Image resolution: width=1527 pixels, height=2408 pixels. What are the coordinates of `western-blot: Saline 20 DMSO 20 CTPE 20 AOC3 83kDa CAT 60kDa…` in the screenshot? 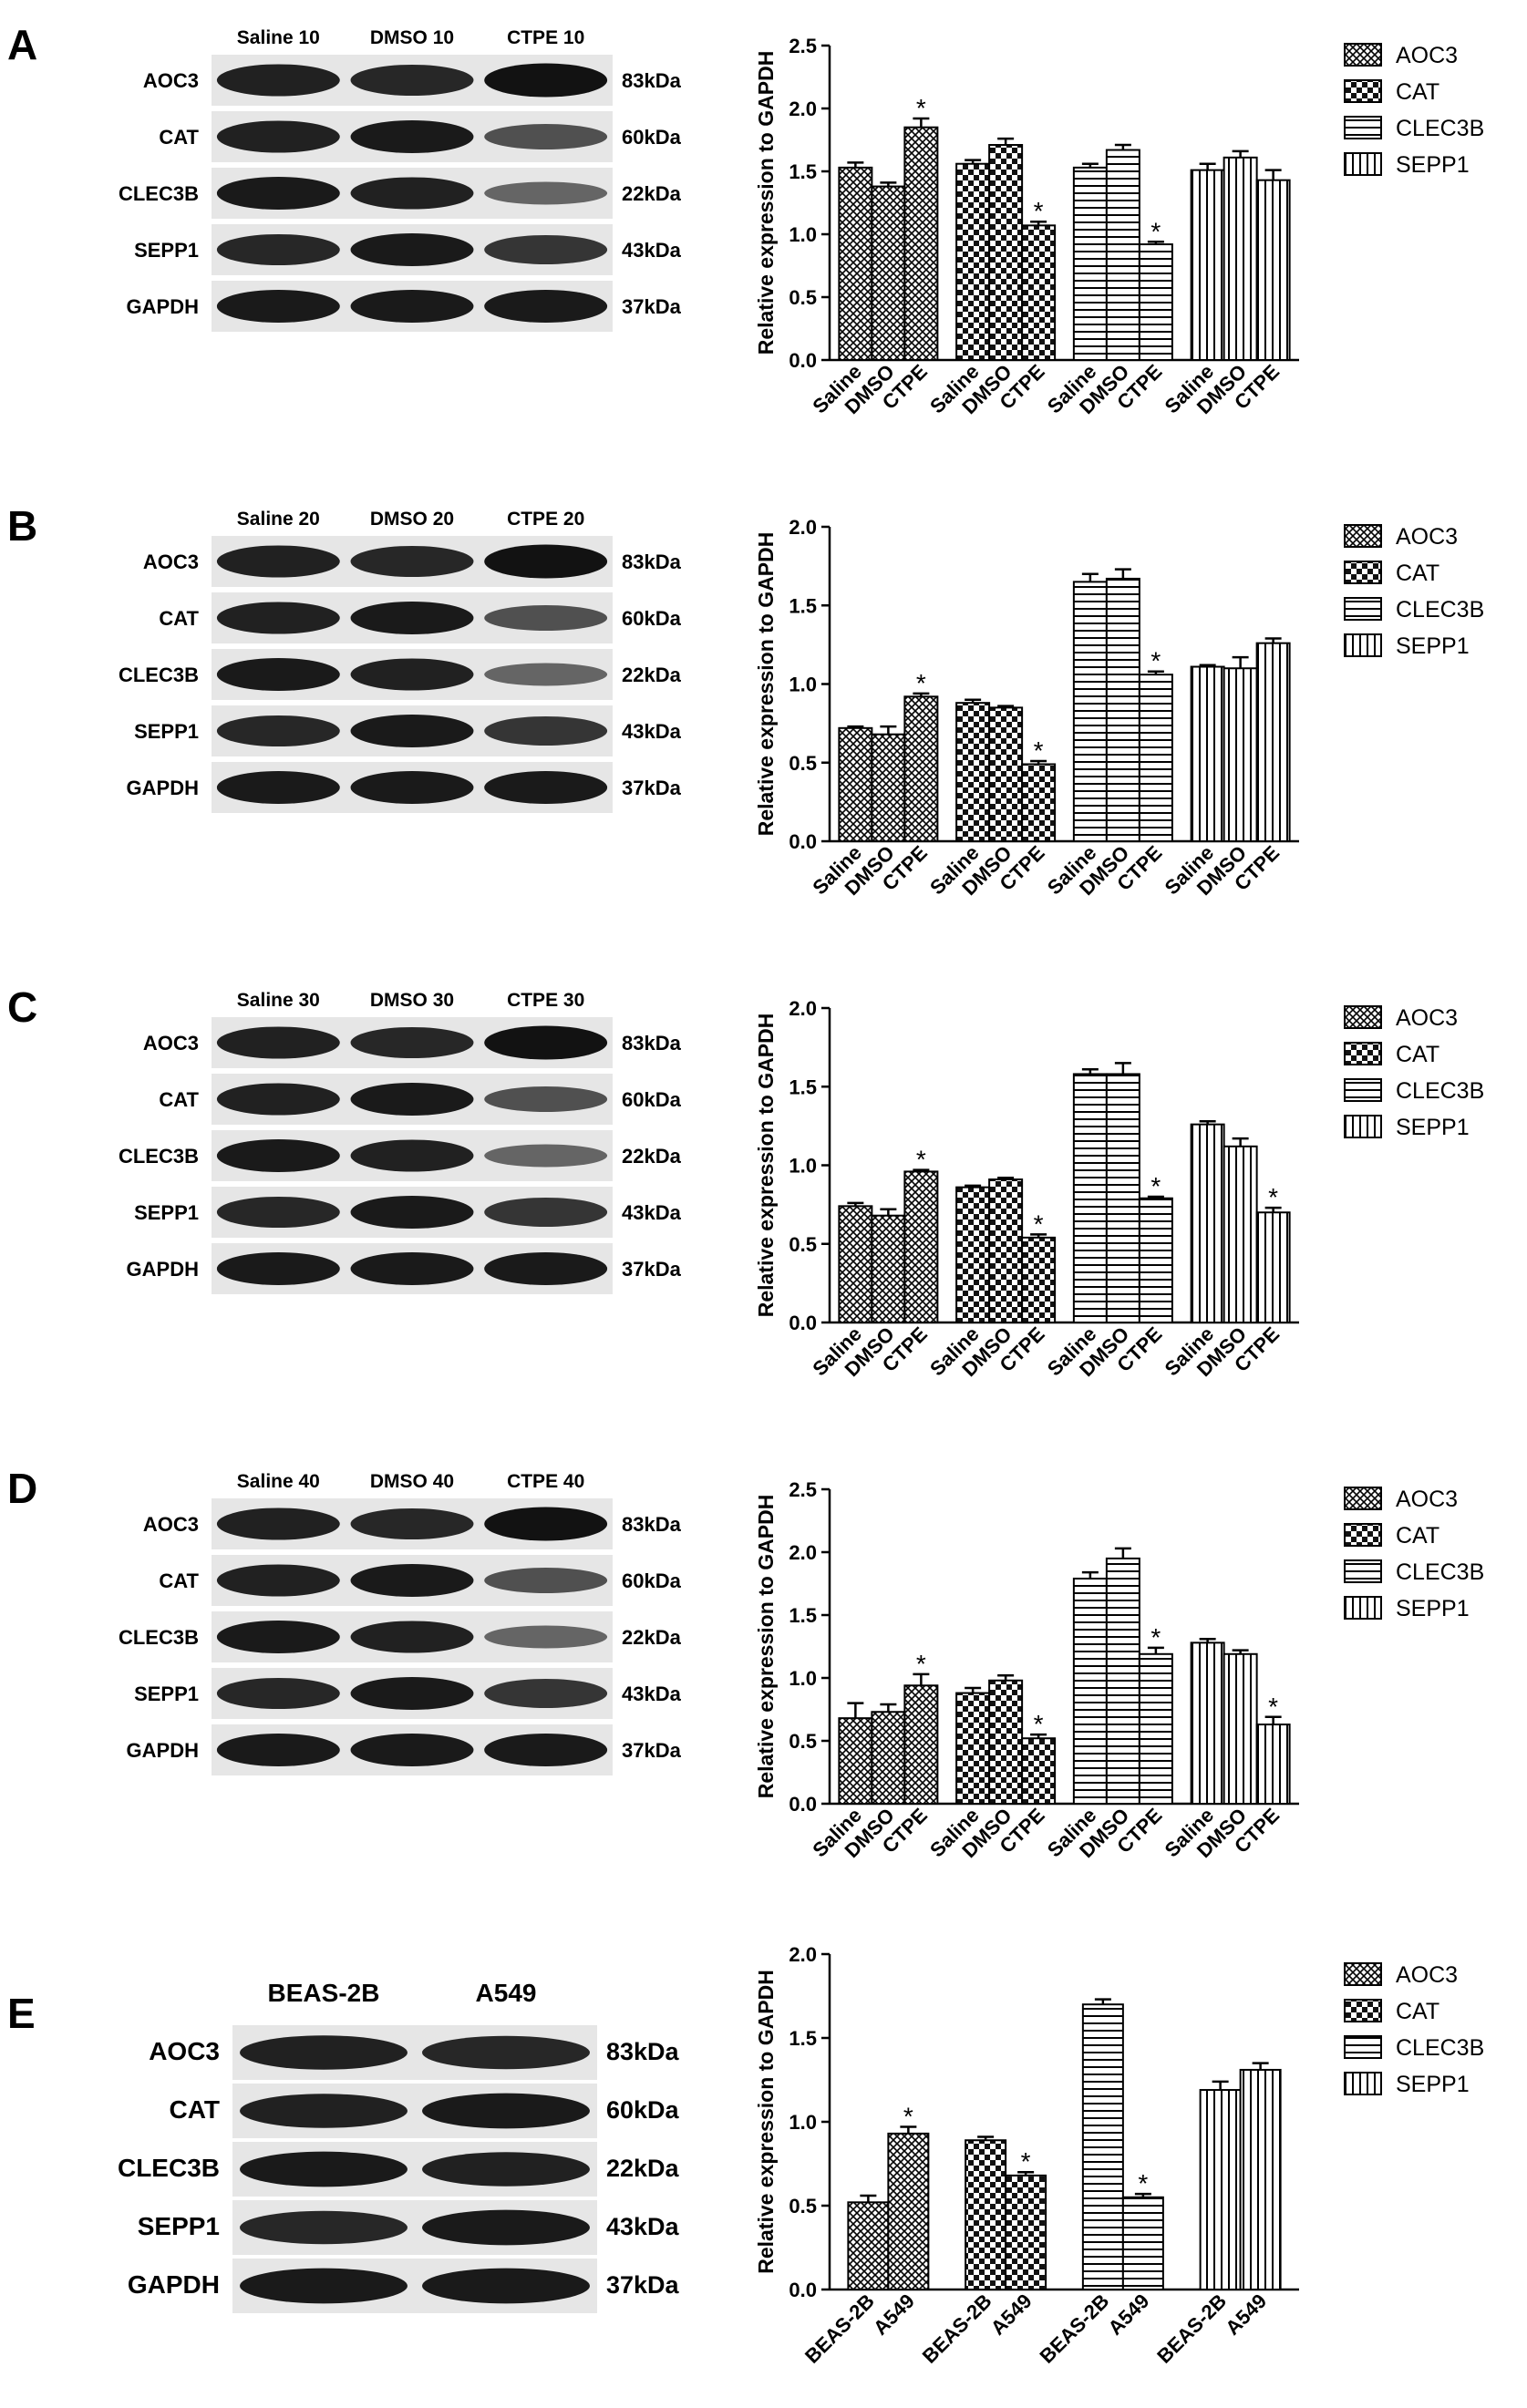 It's located at (400, 661).